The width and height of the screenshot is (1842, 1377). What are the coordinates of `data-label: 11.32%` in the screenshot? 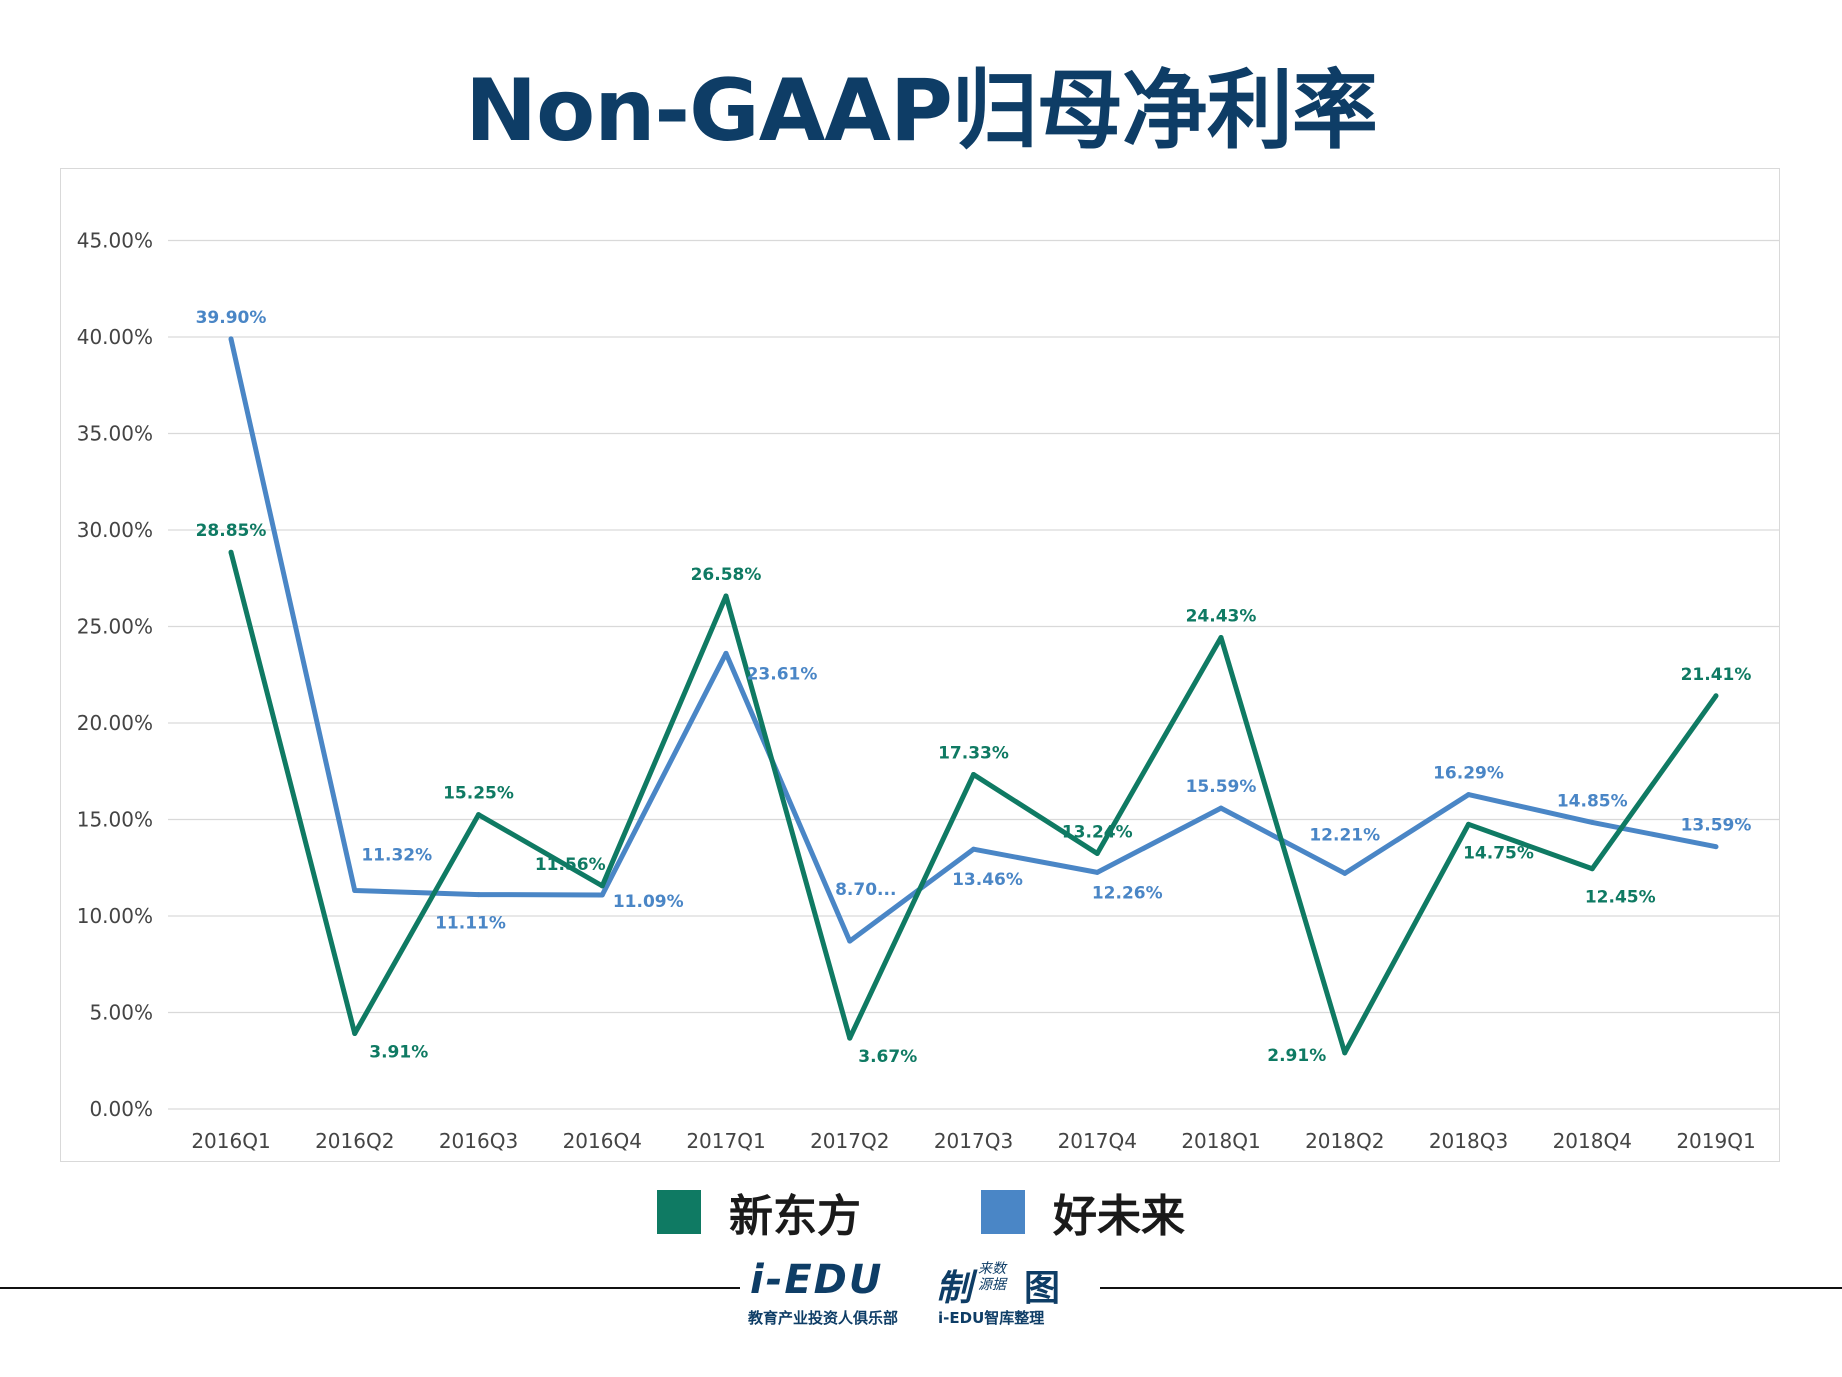 It's located at (396, 856).